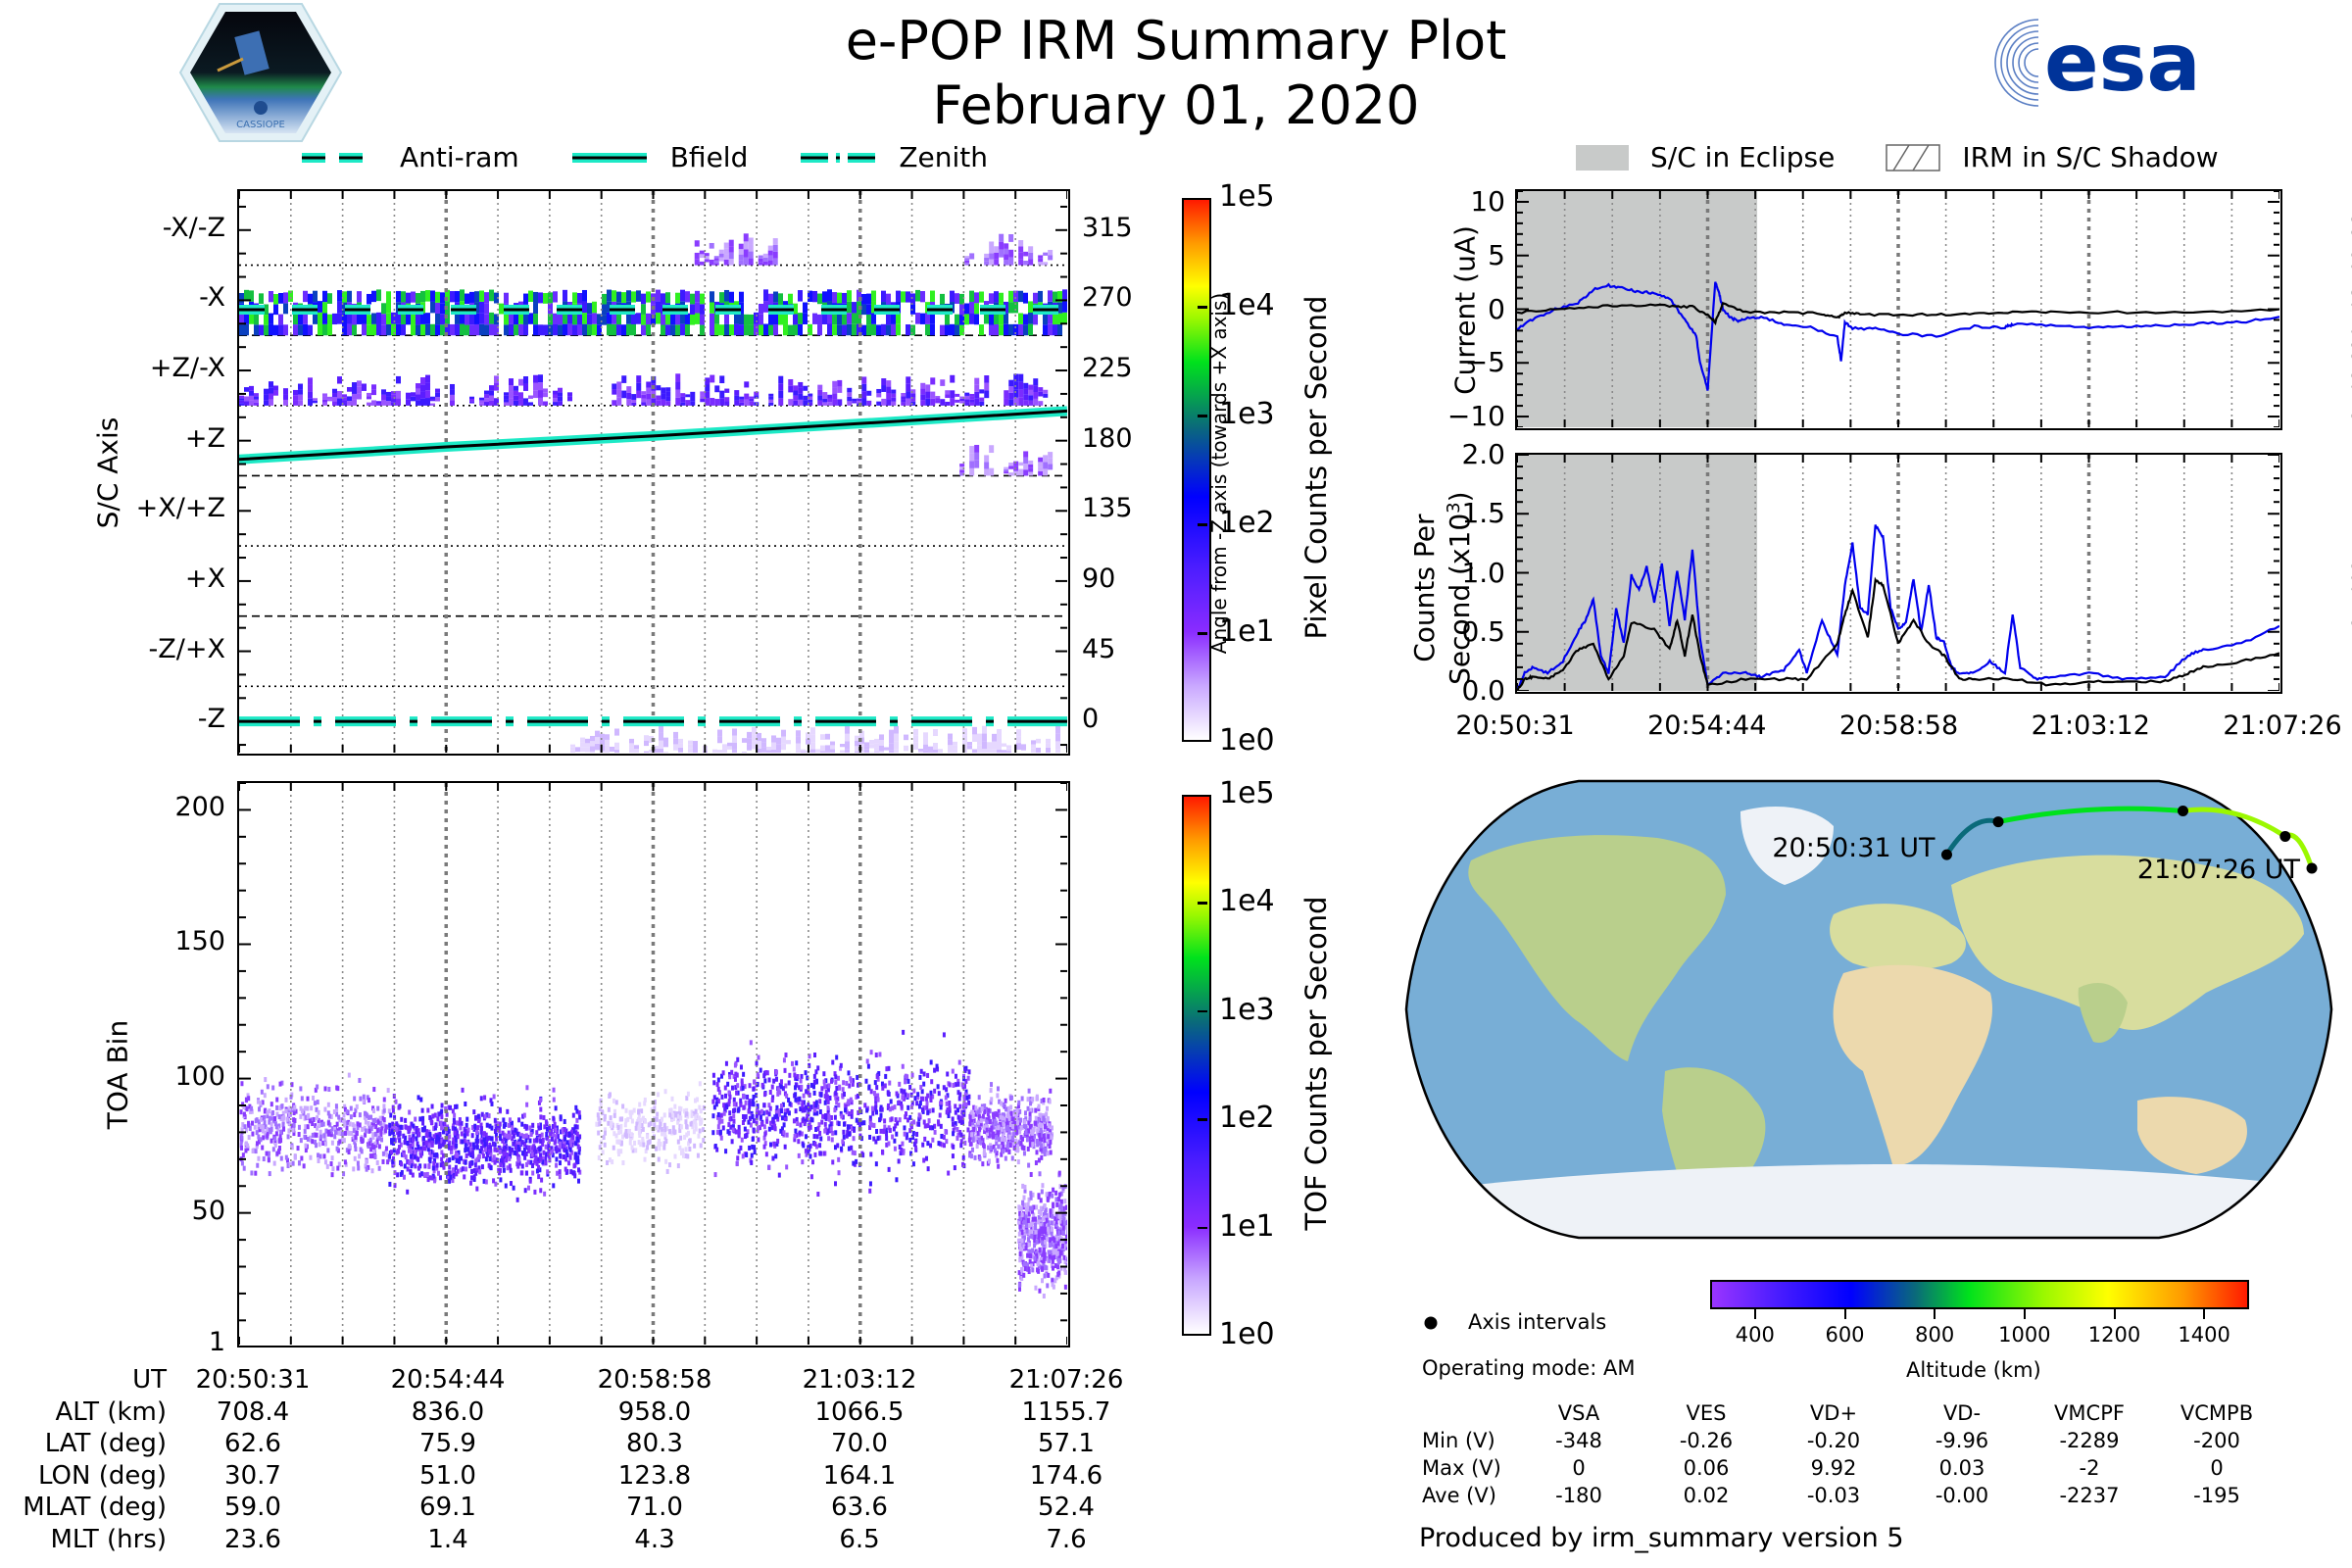 The height and width of the screenshot is (1568, 2352). Describe the element at coordinates (838, 157) in the screenshot. I see `legend-dash-dot-line-icon` at that location.